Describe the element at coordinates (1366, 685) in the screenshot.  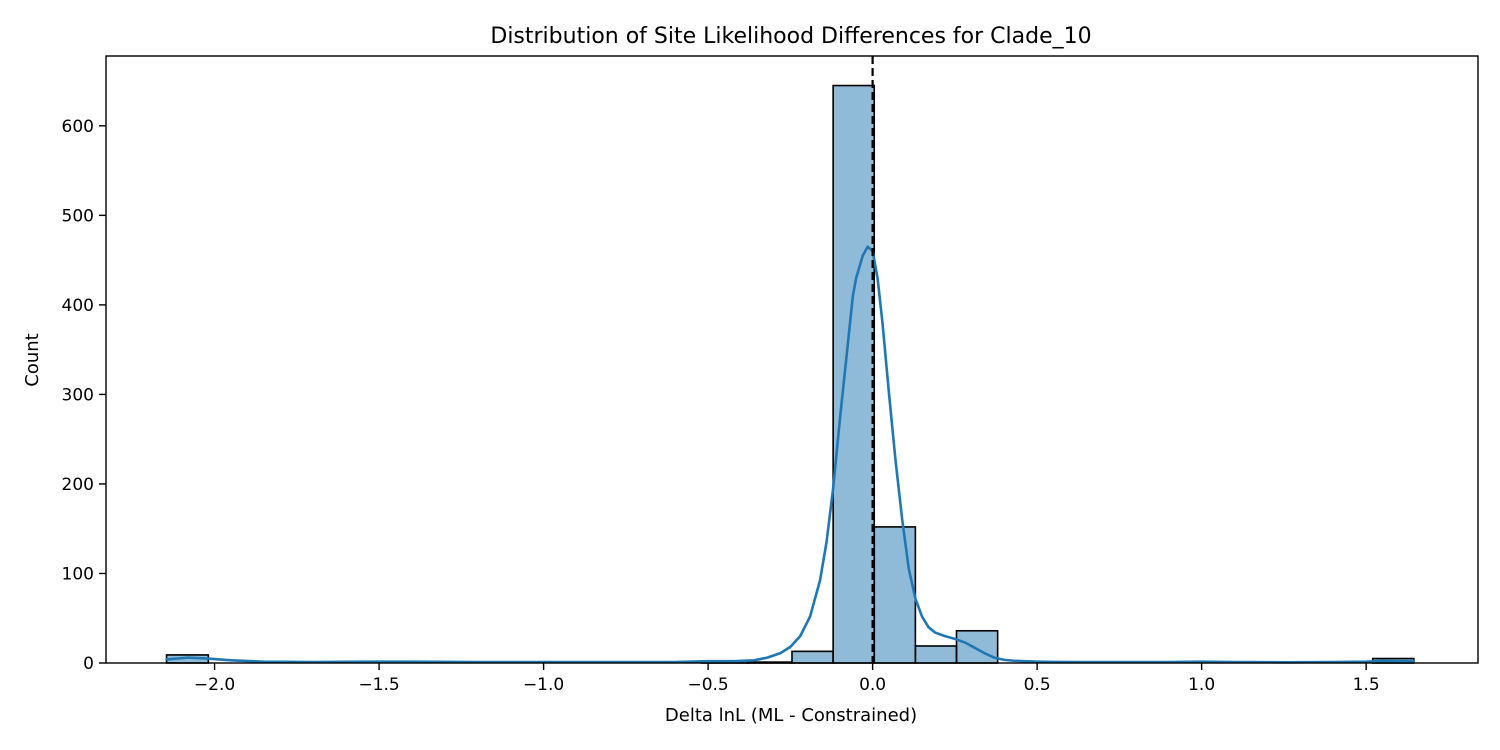
I see `x-tick-label-7: 1.5` at that location.